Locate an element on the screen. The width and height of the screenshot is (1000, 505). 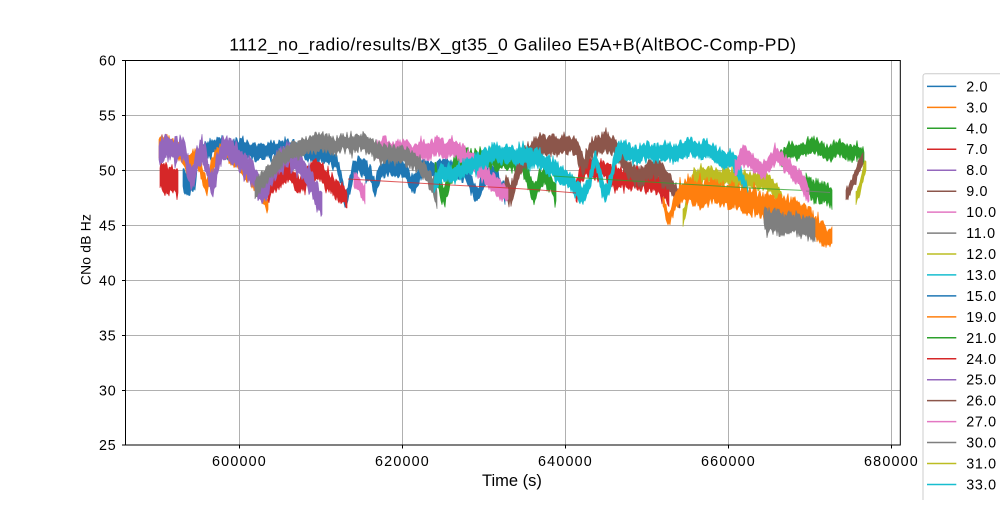
svg-text: 25.0 is located at coordinates (981, 381).